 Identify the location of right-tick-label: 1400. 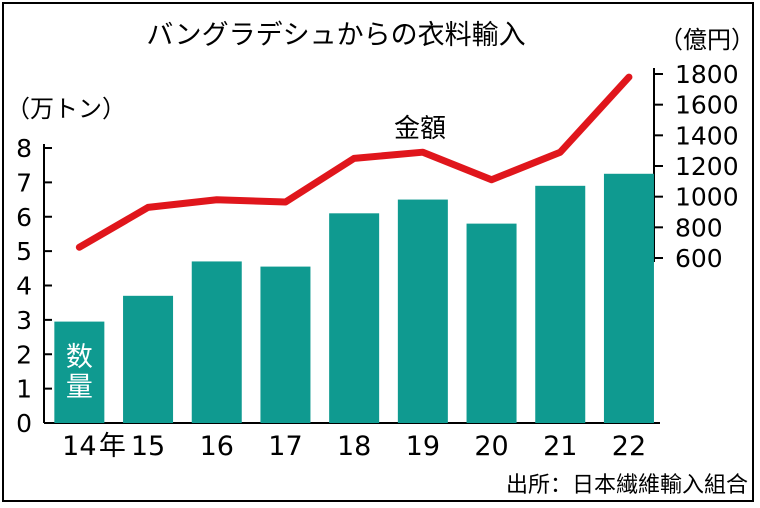
(707, 135).